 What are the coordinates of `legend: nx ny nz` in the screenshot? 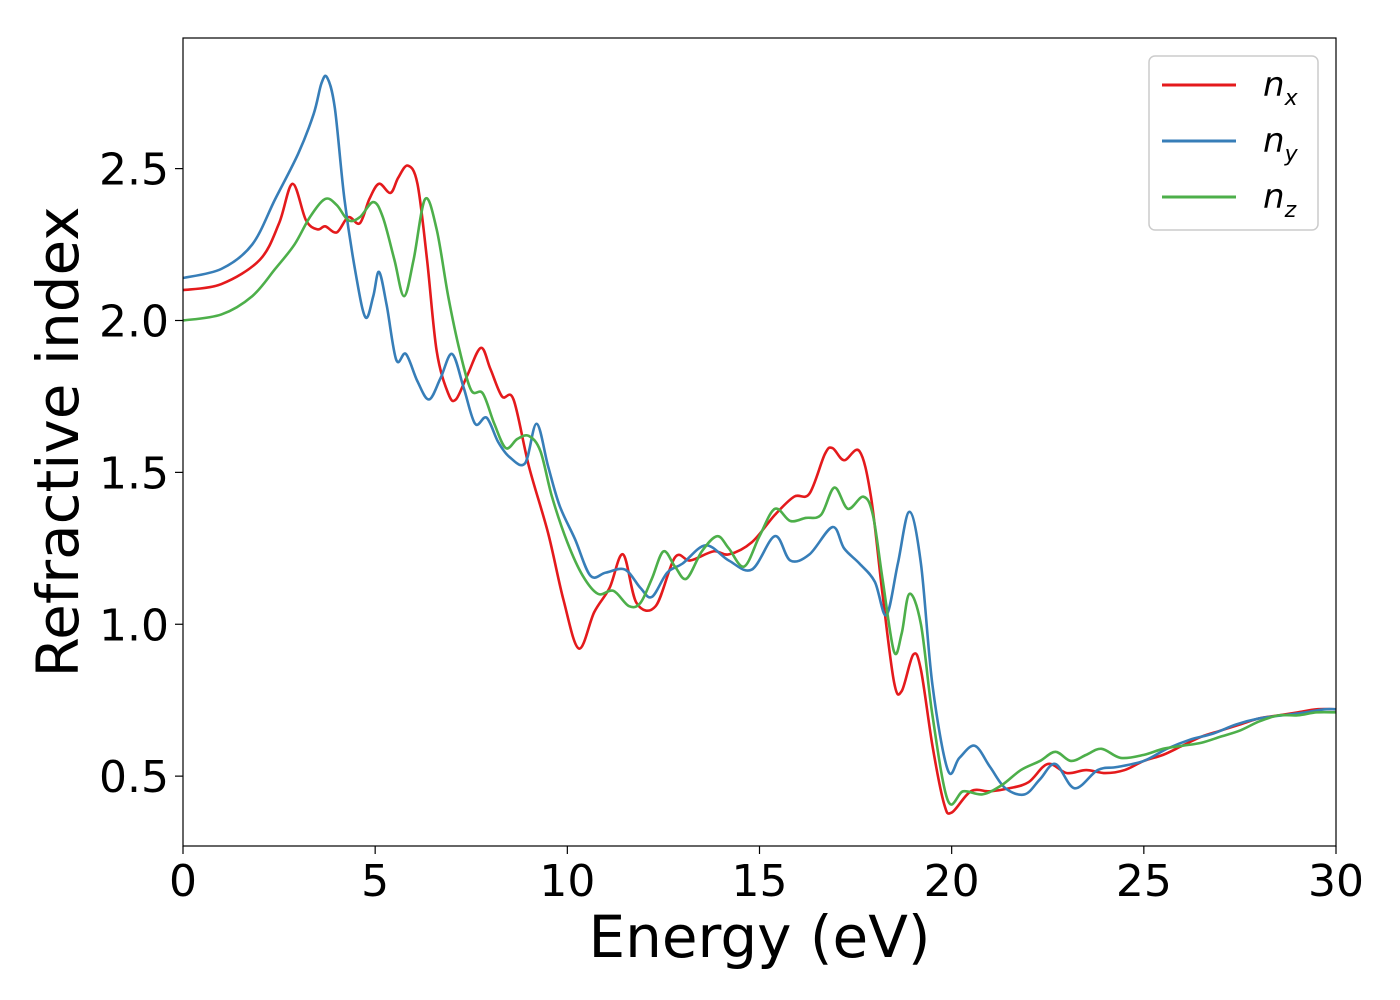 It's located at (1233, 143).